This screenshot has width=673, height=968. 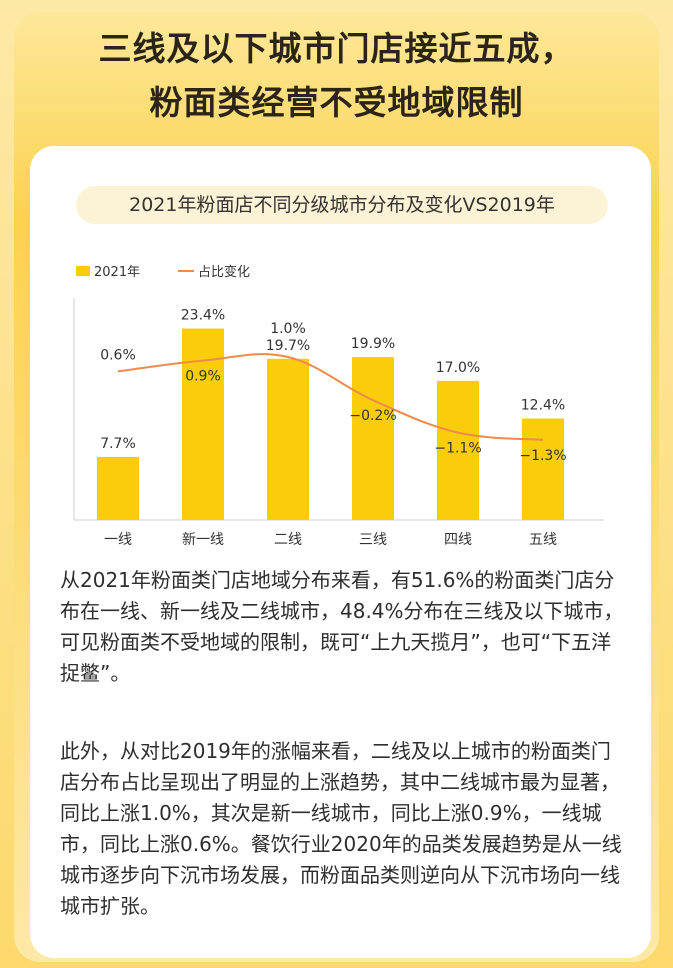 What do you see at coordinates (458, 368) in the screenshot?
I see `bar-value-label: 17.0%` at bounding box center [458, 368].